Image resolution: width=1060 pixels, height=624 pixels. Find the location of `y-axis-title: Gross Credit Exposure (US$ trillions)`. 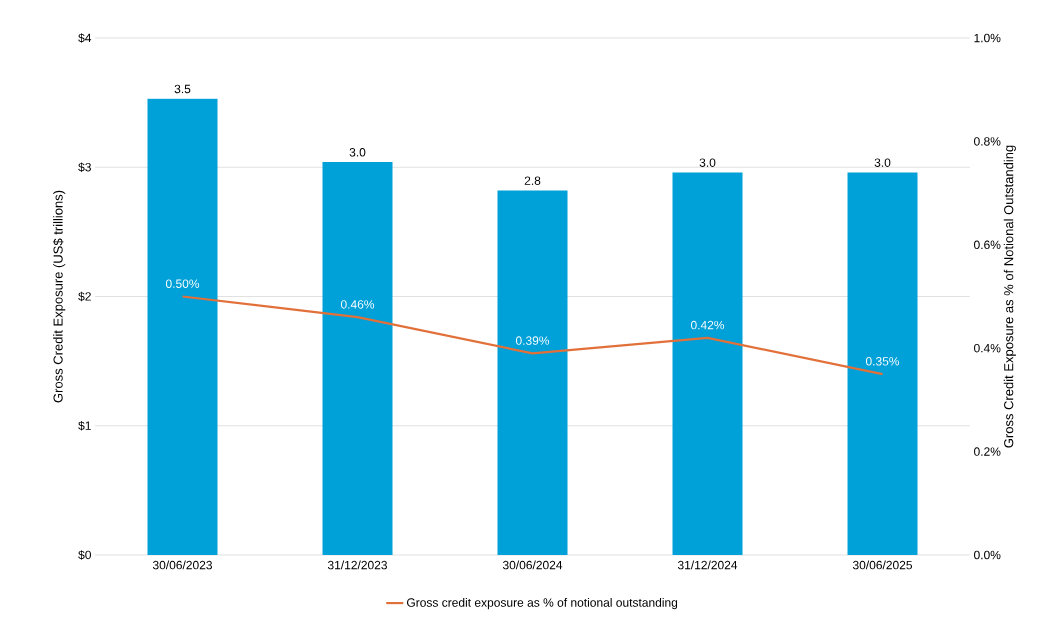

y-axis-title: Gross Credit Exposure (US$ trillions) is located at coordinates (59, 296).